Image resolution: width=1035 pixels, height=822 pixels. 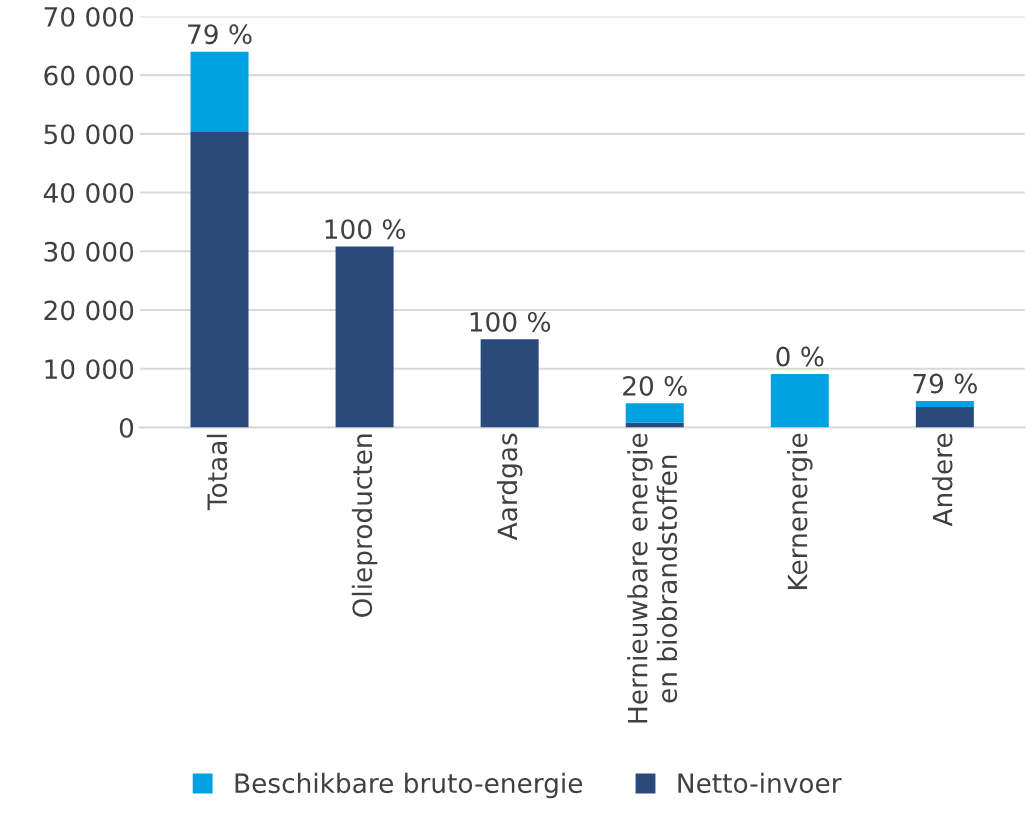 I want to click on x-tick-label: Hernieuwbare energie en biobrandstoffen, so click(x=652, y=578).